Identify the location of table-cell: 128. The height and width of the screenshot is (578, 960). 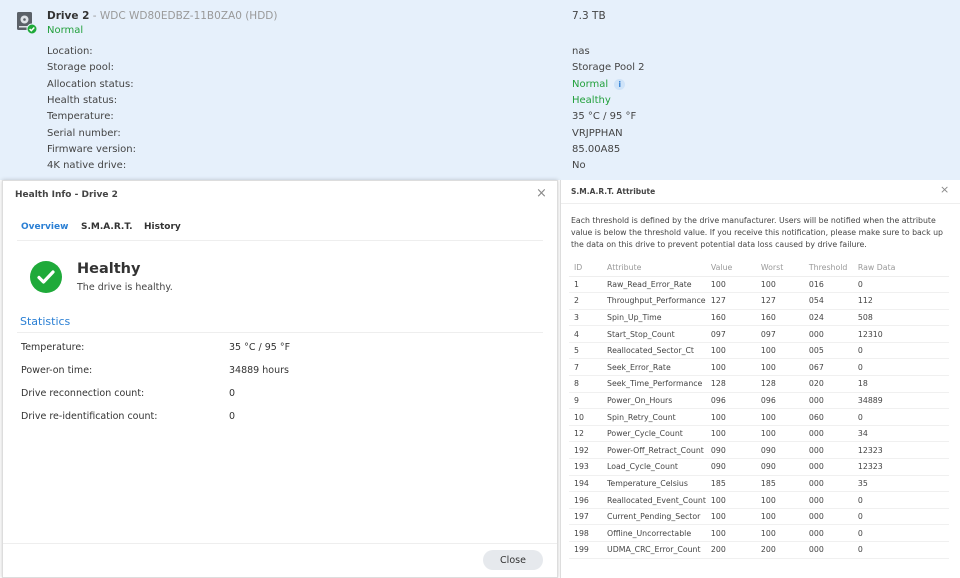
(730, 384).